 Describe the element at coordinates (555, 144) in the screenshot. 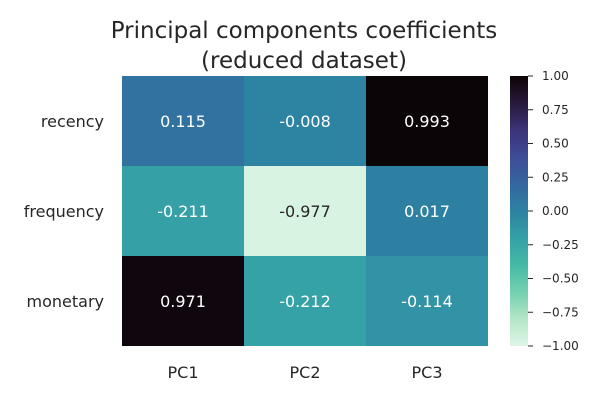

I see `colorbar-tick-label: 0.50` at that location.